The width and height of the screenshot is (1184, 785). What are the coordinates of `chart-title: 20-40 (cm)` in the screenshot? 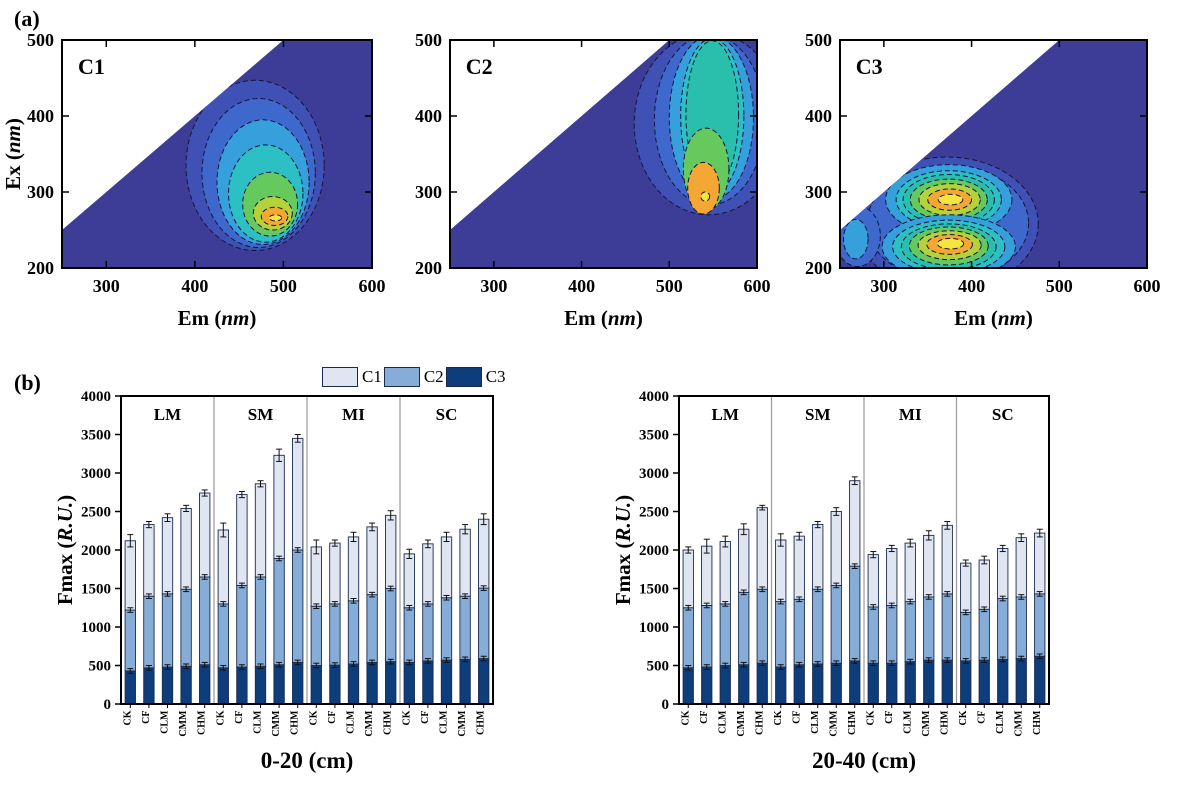 It's located at (864, 760).